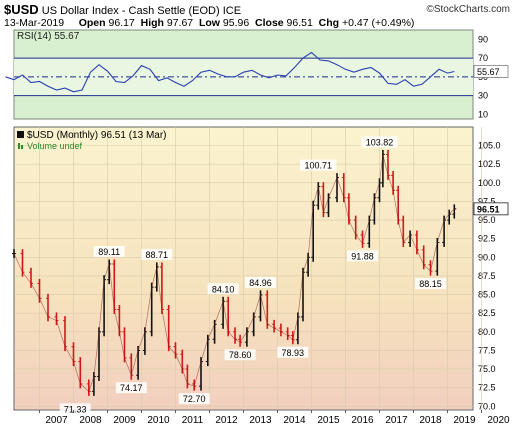  Describe the element at coordinates (498, 420) in the screenshot. I see `x-tick-label: 2020` at that location.